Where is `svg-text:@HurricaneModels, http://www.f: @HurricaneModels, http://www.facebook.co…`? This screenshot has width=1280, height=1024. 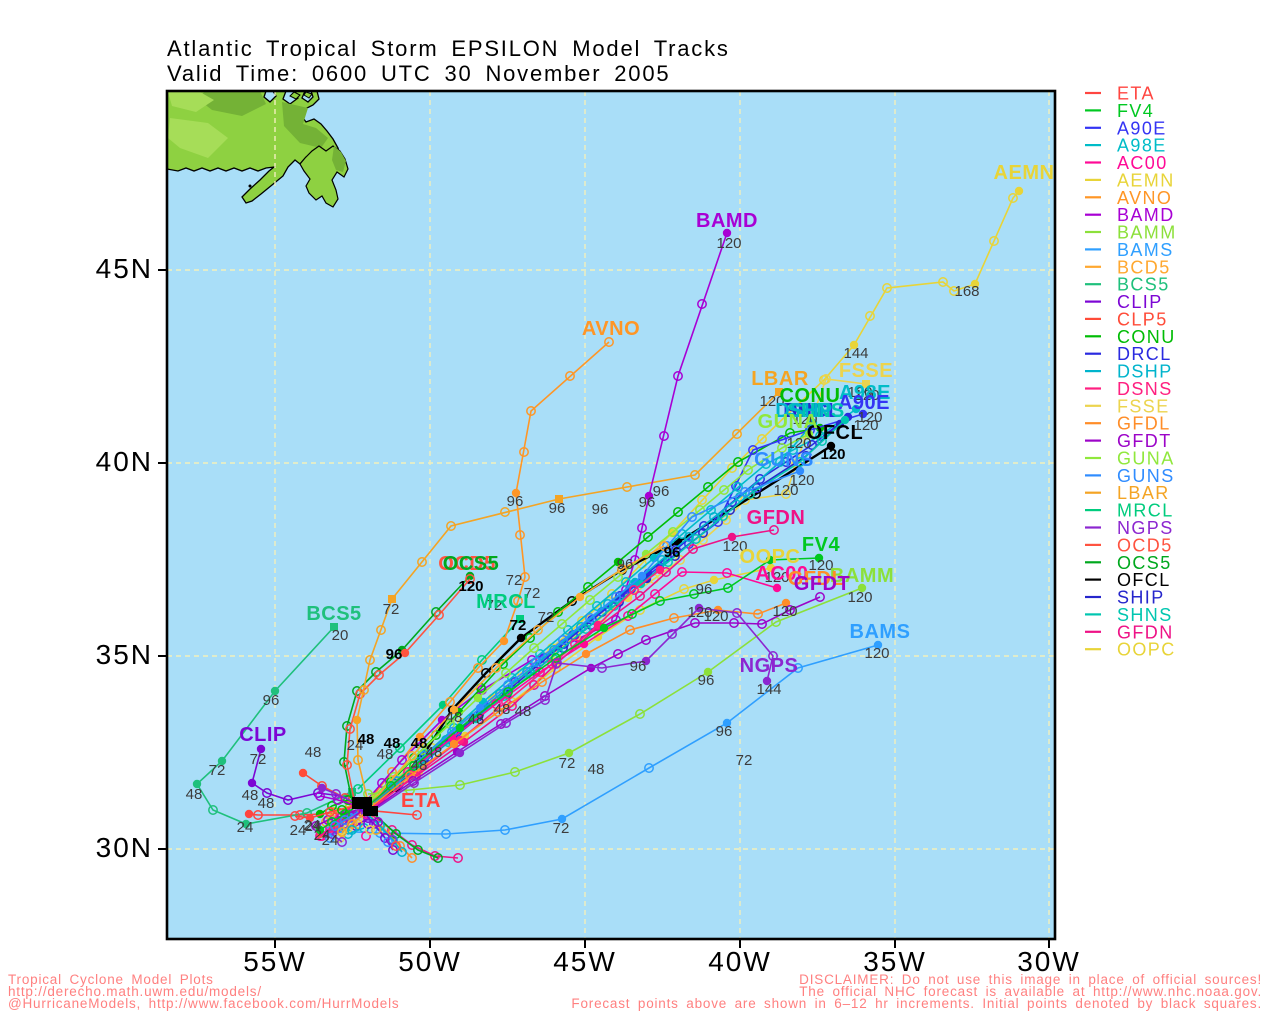
svg-text:@HurricaneModels, http://www.f: @HurricaneModels, http://www.facebook.co… is located at coordinates (203, 1003).